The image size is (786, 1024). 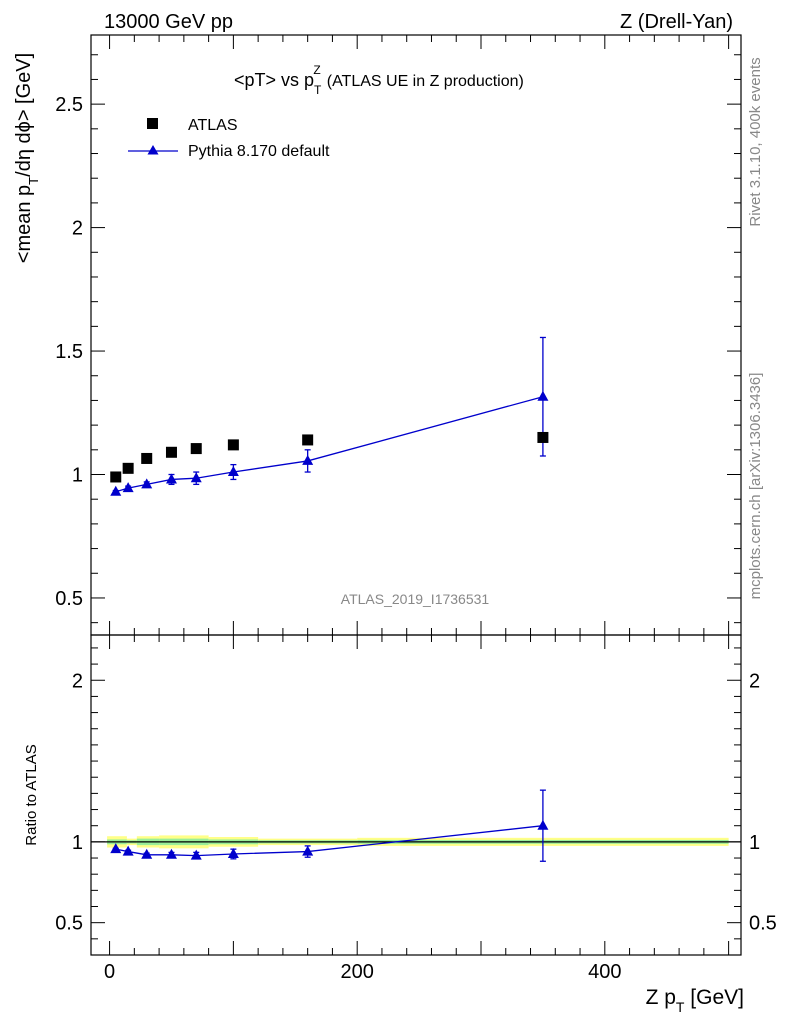 I want to click on legend-atlas-label: ATLAS, so click(x=213, y=125).